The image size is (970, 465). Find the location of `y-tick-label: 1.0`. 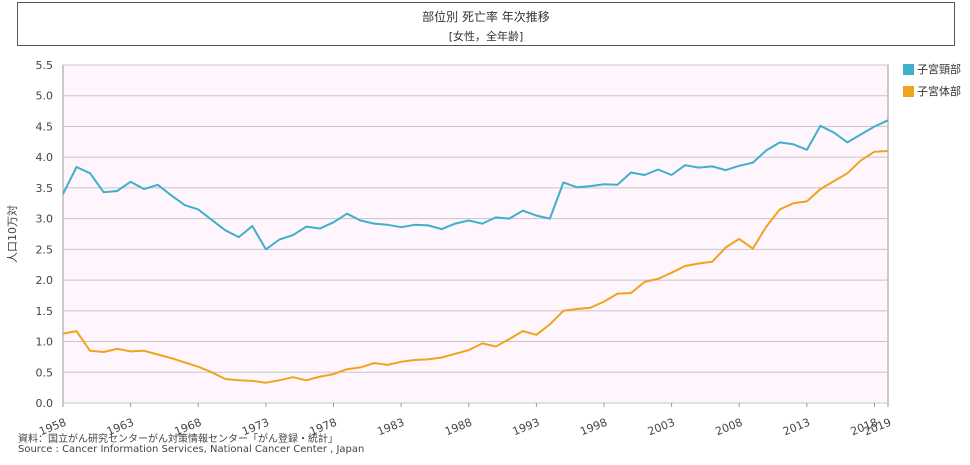

y-tick-label: 1.0 is located at coordinates (45, 342).